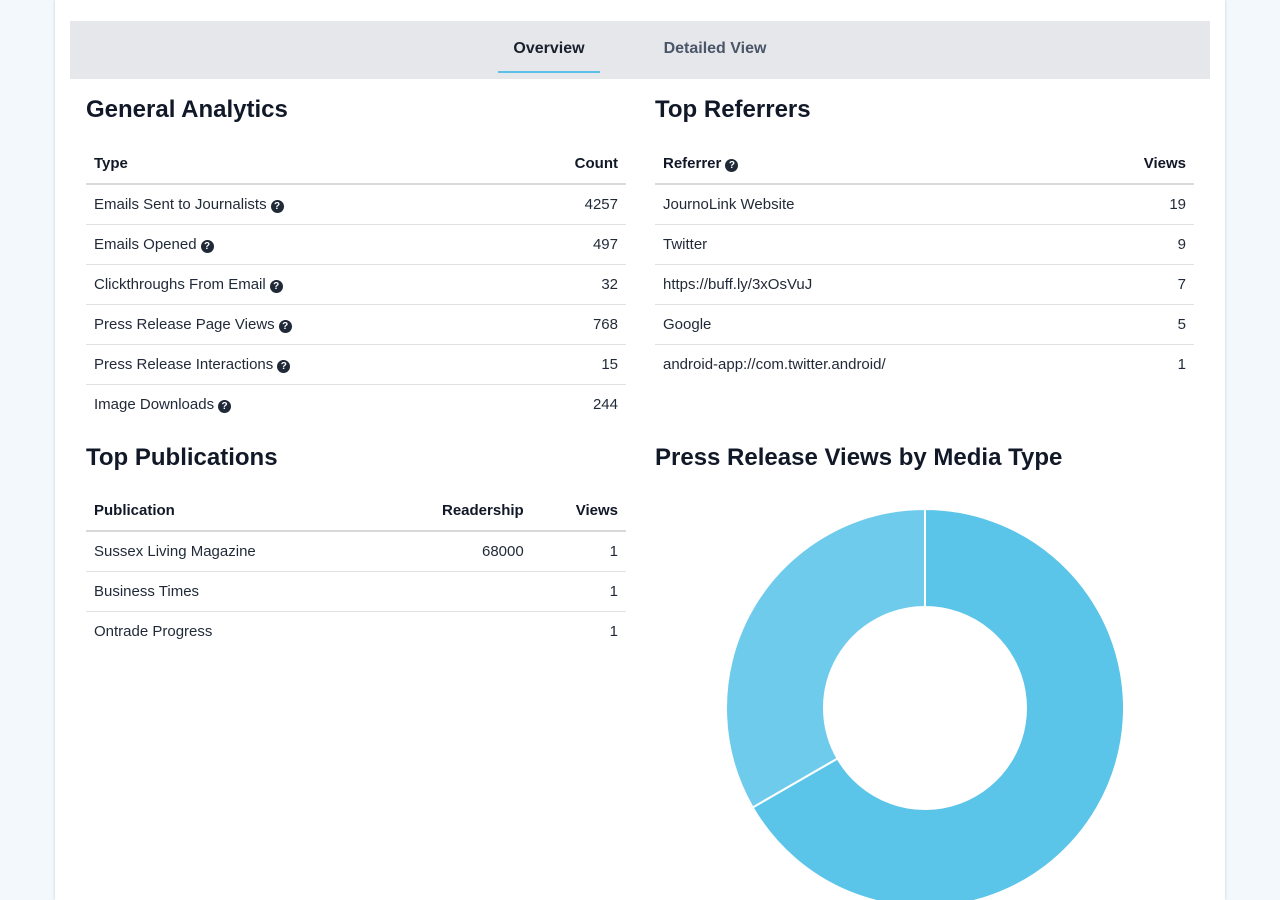 The image size is (1280, 900). Describe the element at coordinates (297, 244) in the screenshot. I see `row-label: Emails Opened?` at that location.